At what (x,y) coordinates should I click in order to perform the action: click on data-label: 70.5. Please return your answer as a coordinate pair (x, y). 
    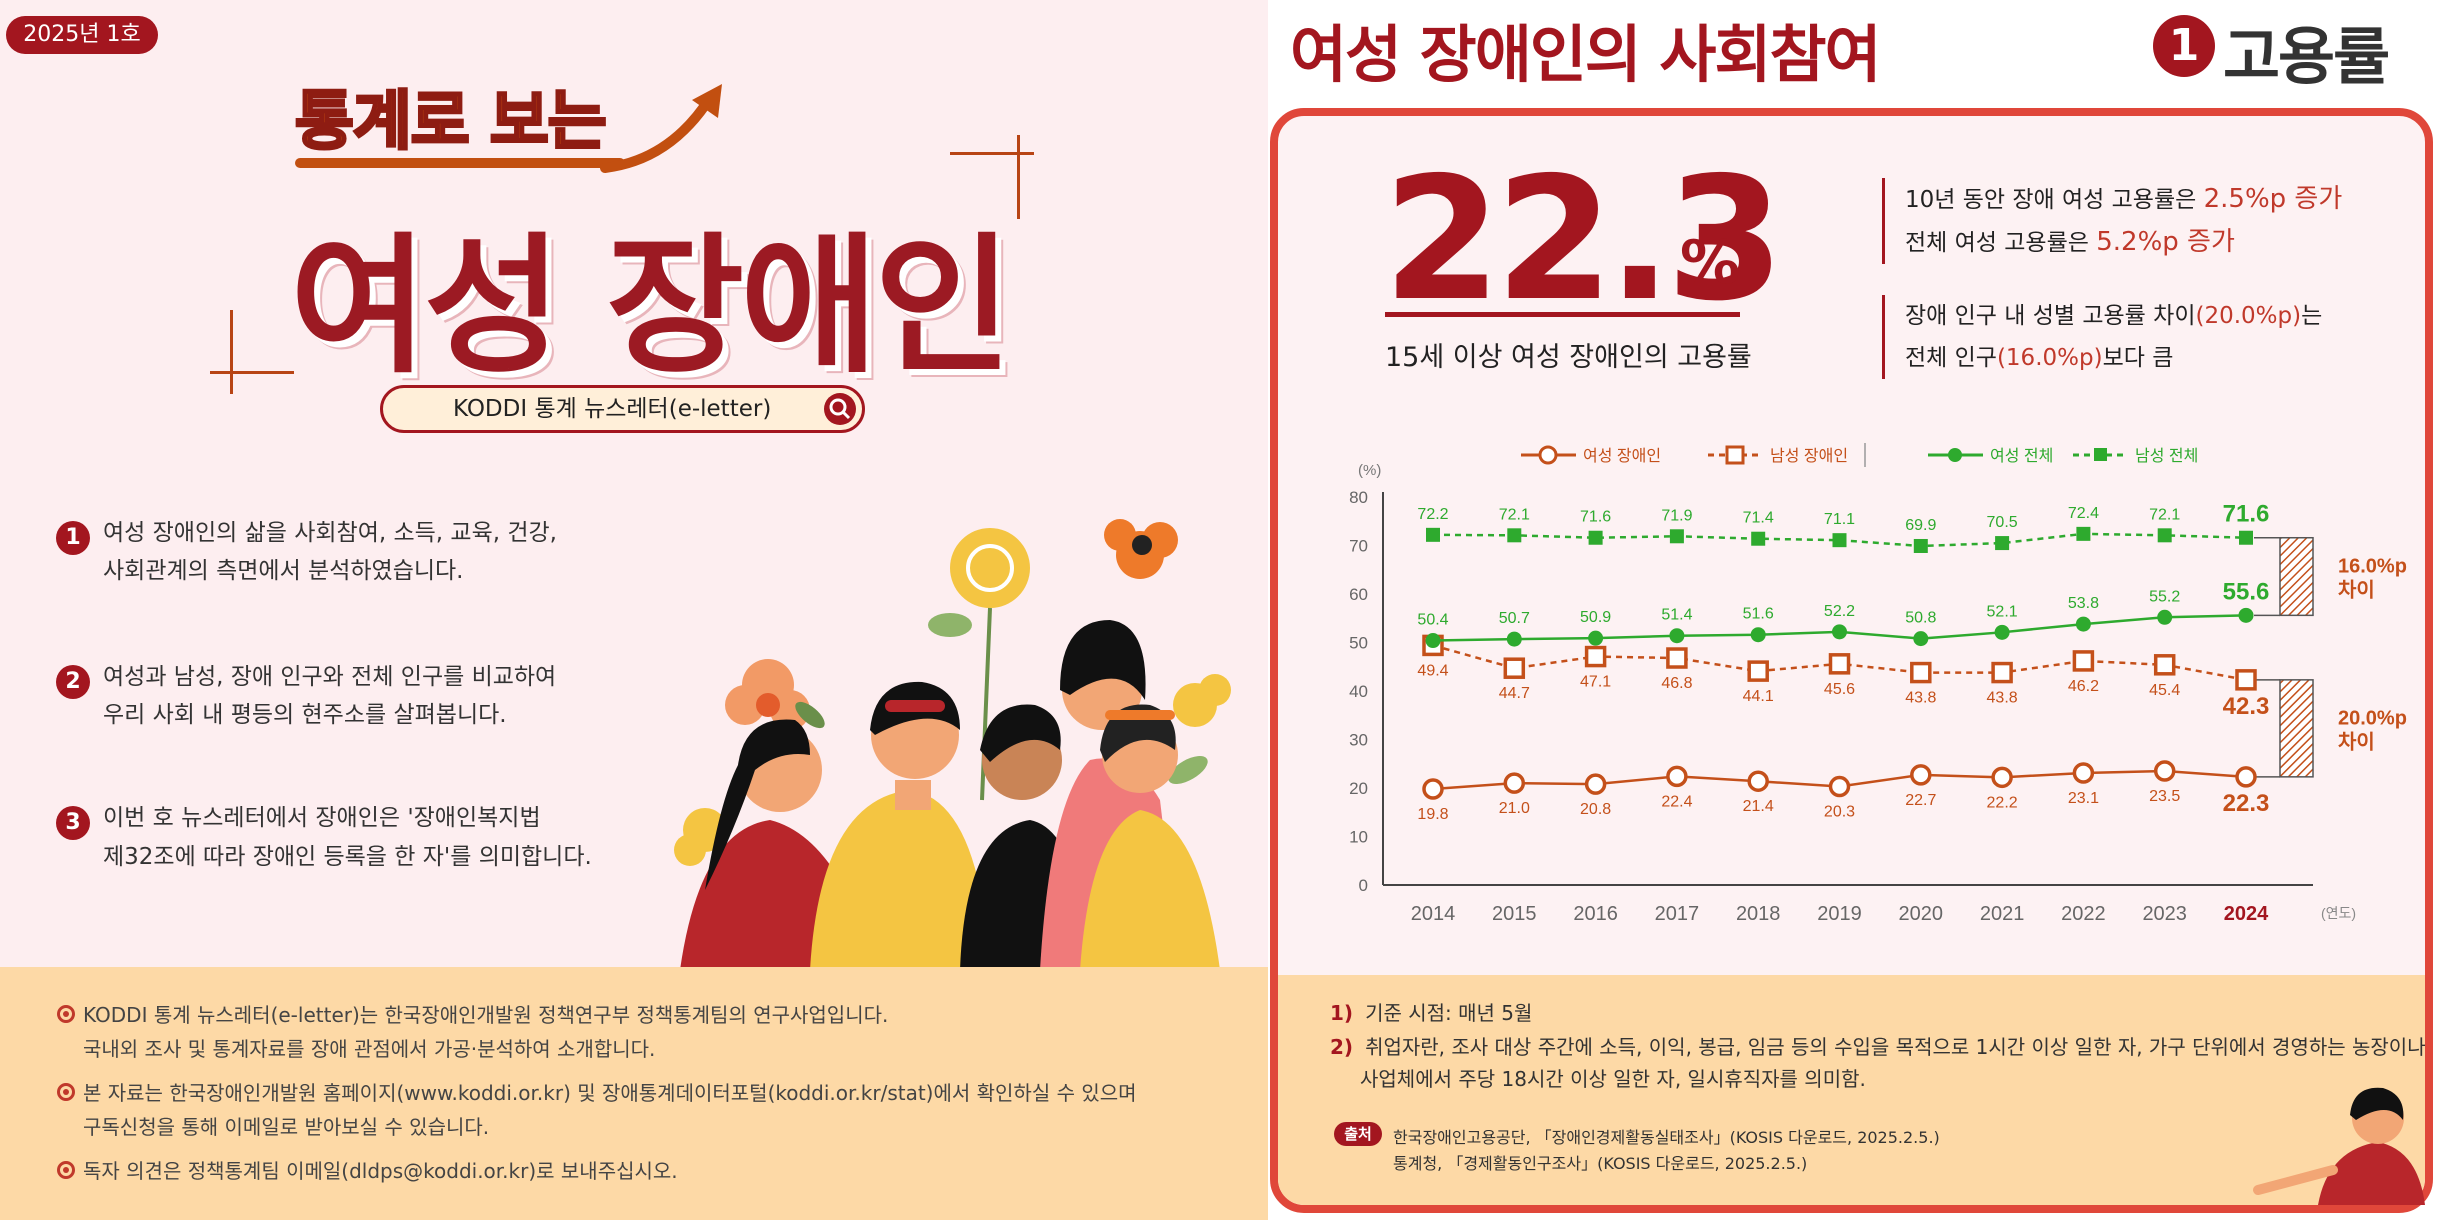
    Looking at the image, I should click on (2002, 522).